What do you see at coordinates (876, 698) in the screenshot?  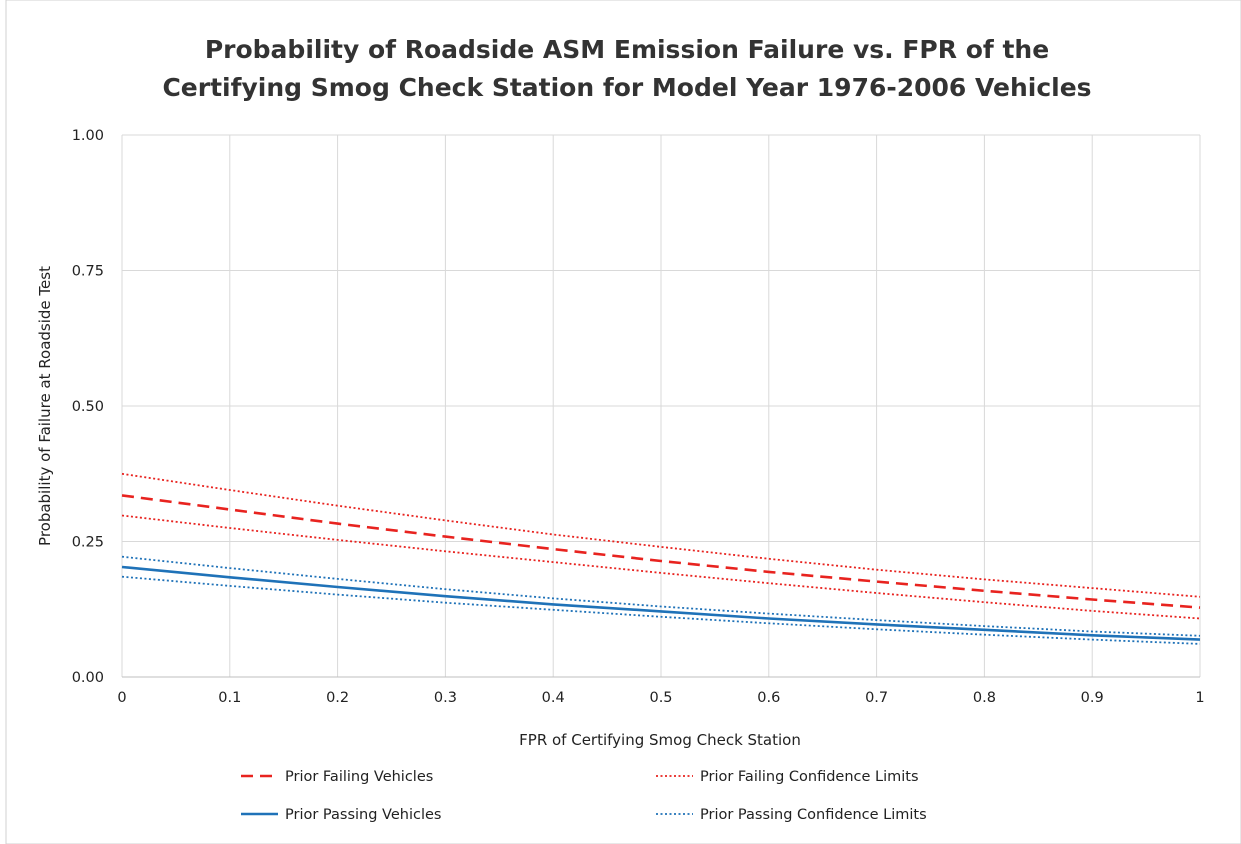 I see `x-tick-label: 0.7` at bounding box center [876, 698].